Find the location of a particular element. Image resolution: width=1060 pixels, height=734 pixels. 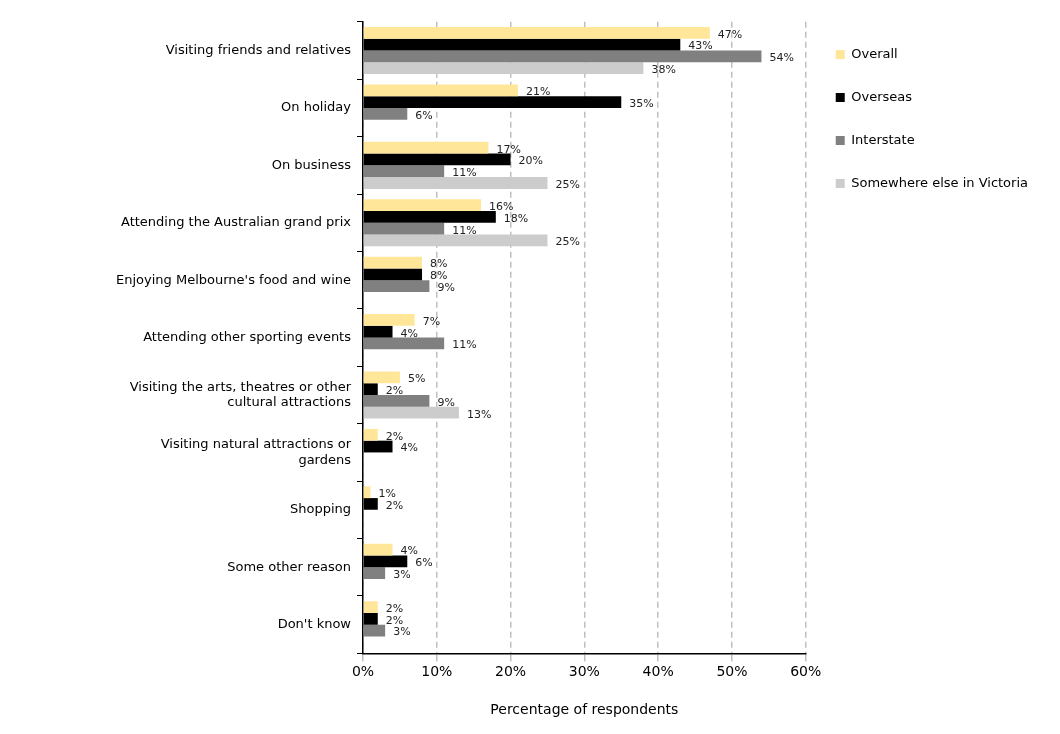

y-tick-label: Visiting the arts, theatres or other cultural attractions is located at coordinates (240, 394).